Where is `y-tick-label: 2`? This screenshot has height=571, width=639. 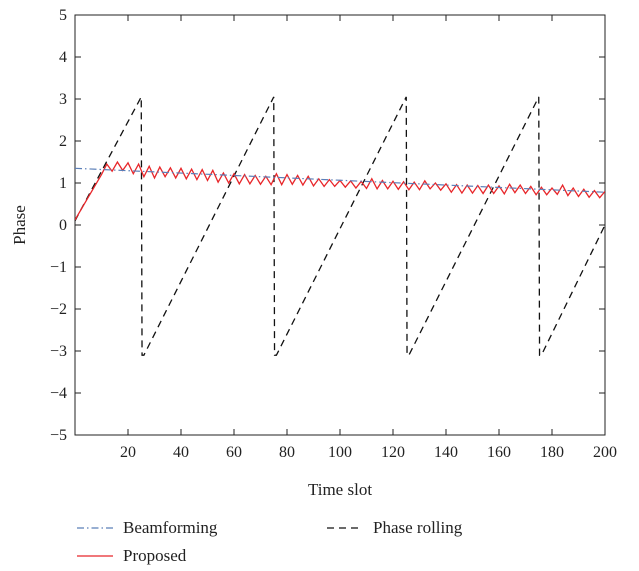
y-tick-label: 2 is located at coordinates (63, 141).